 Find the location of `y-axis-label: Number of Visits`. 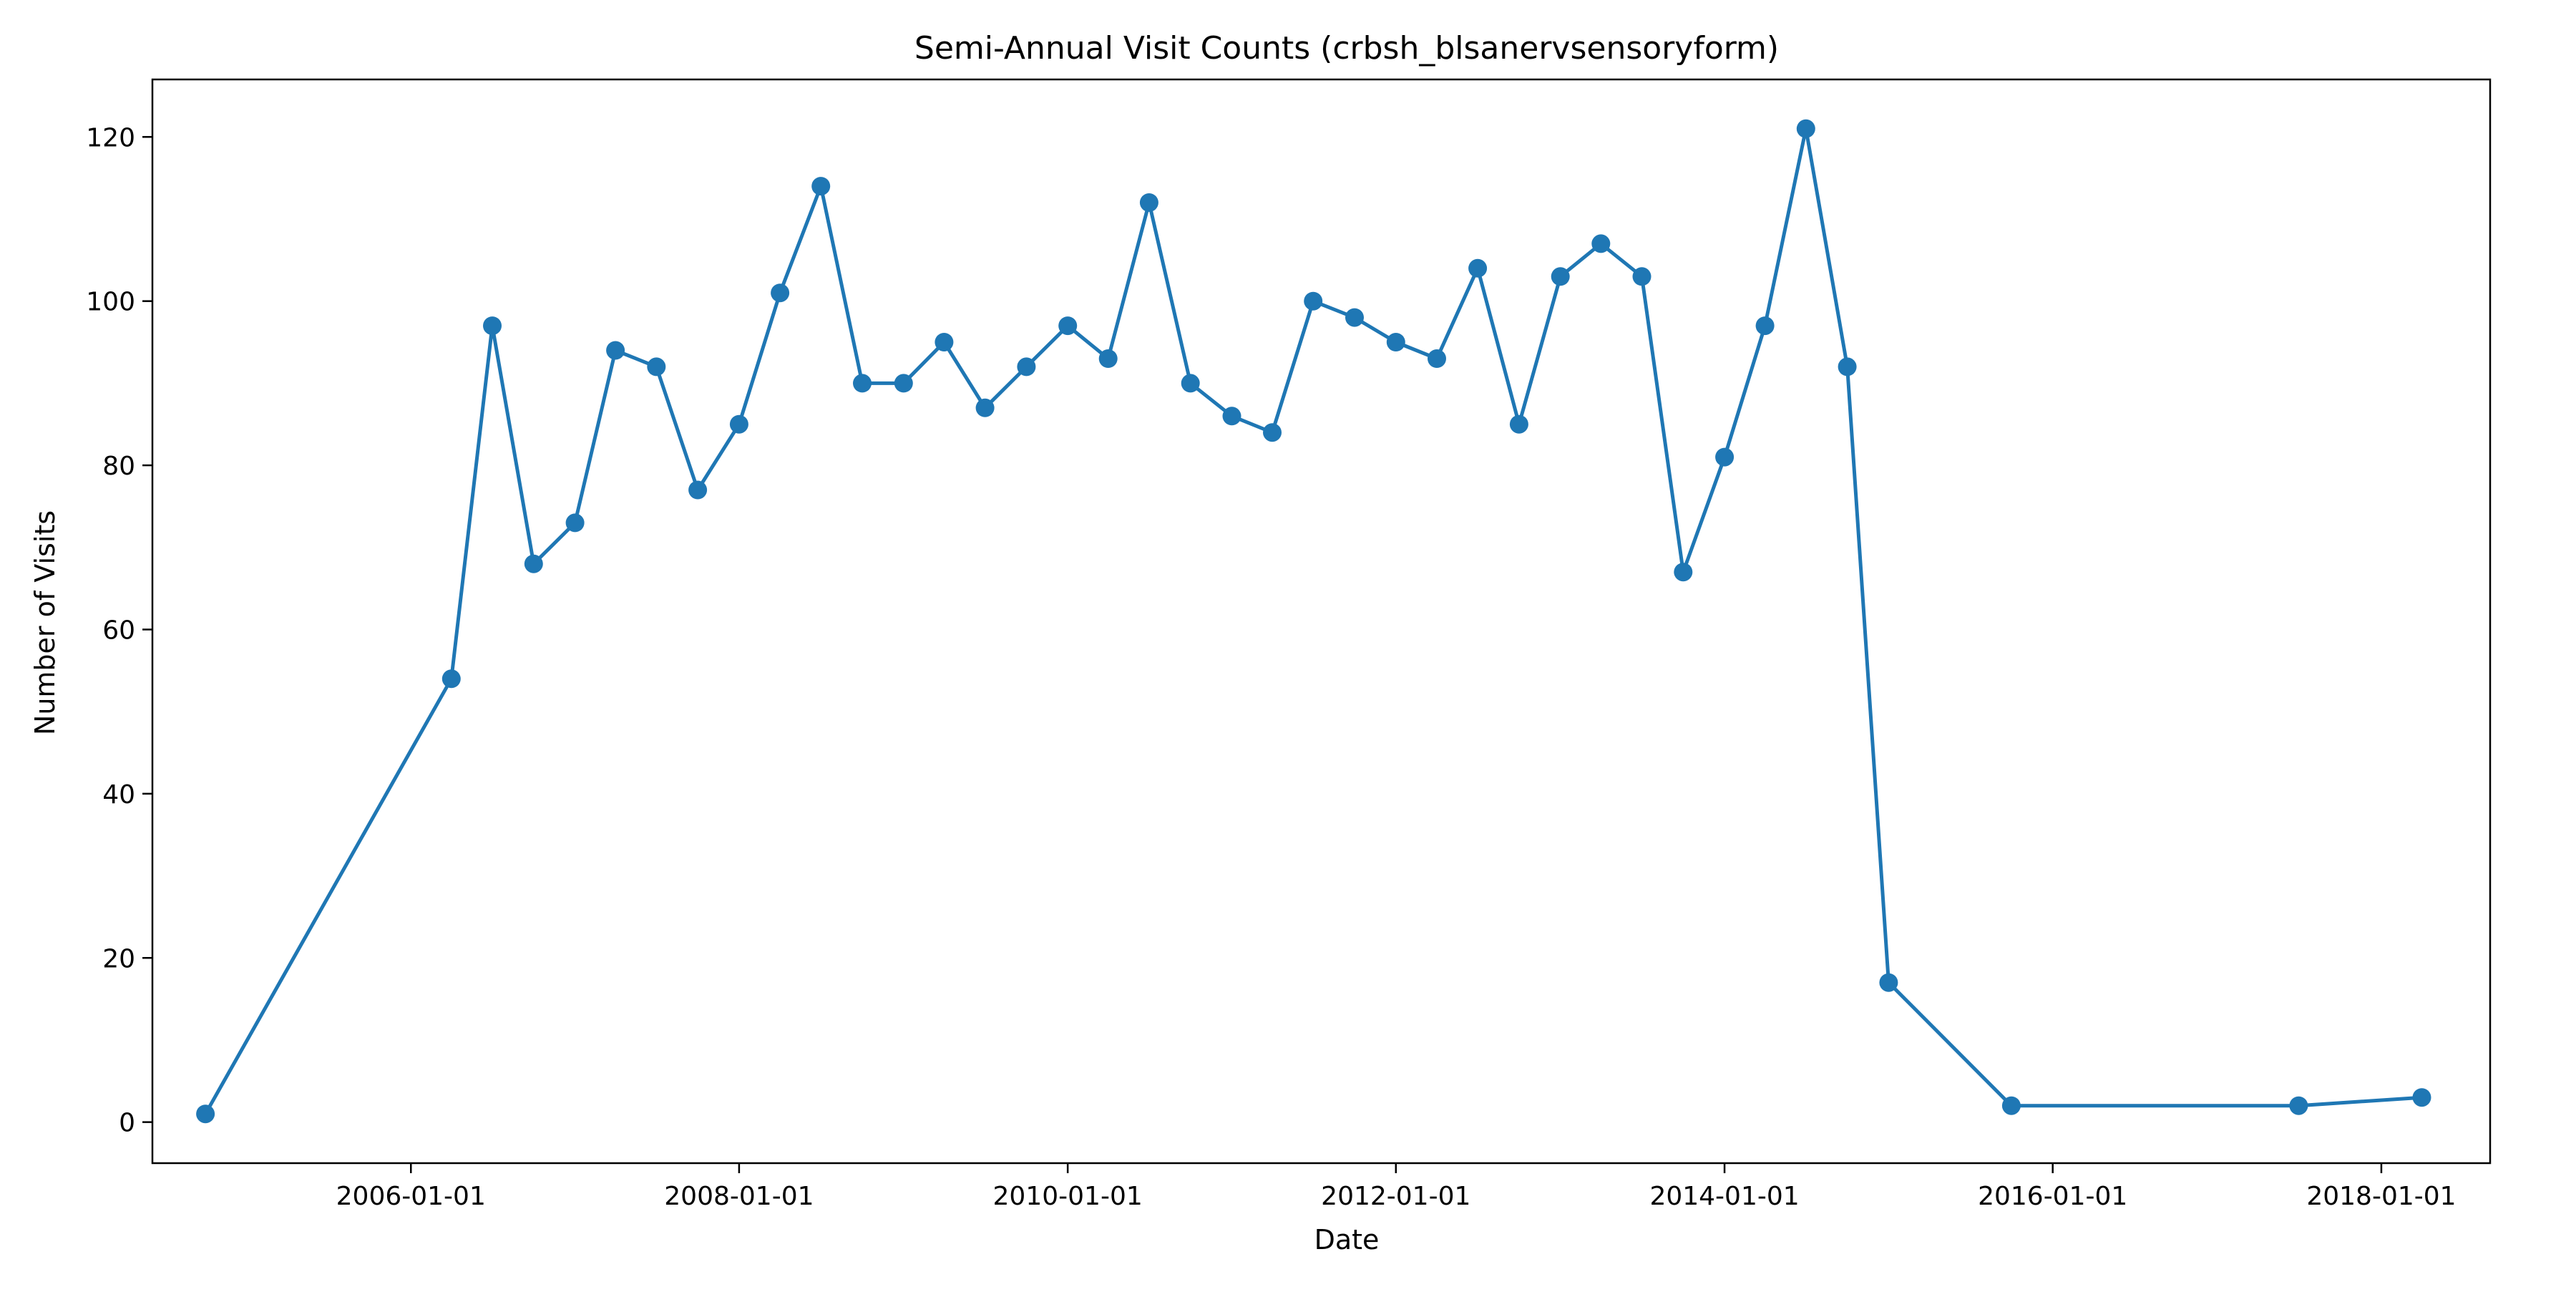

y-axis-label: Number of Visits is located at coordinates (45, 622).